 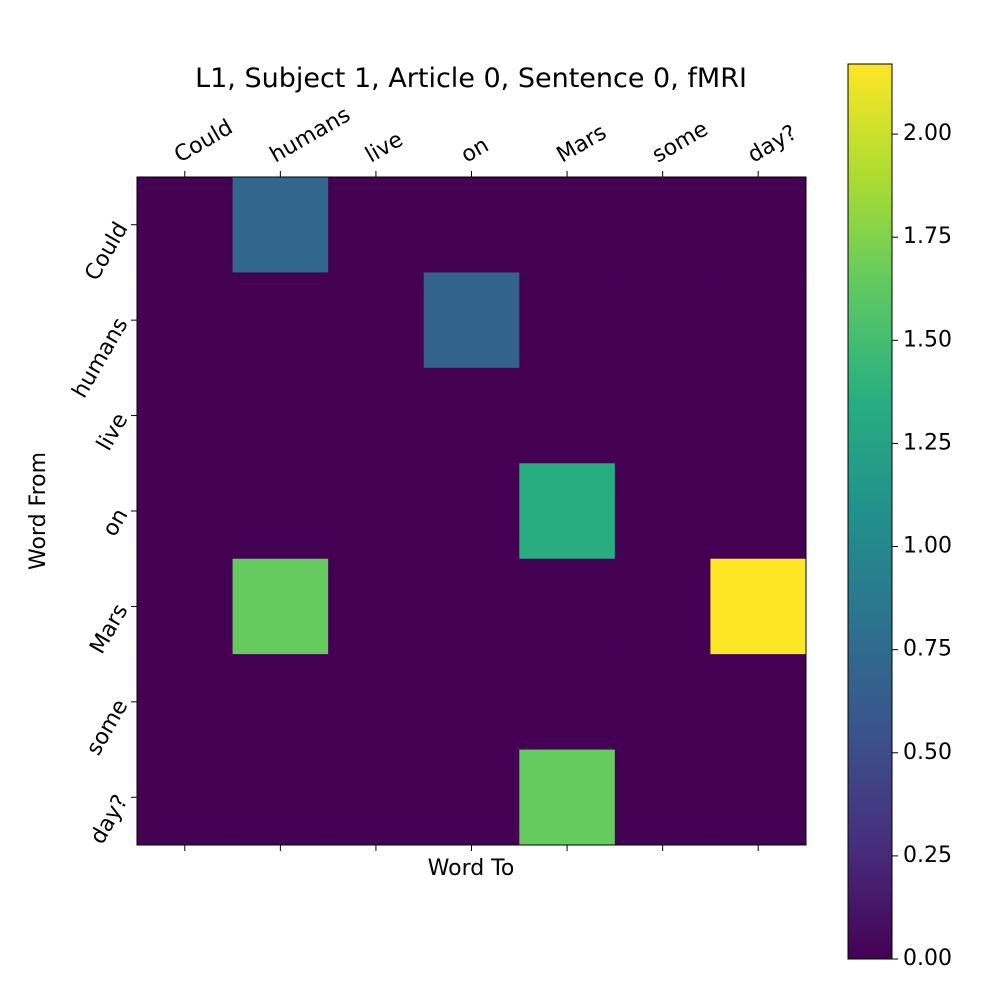 I want to click on y-tick-marks, so click(x=134, y=511).